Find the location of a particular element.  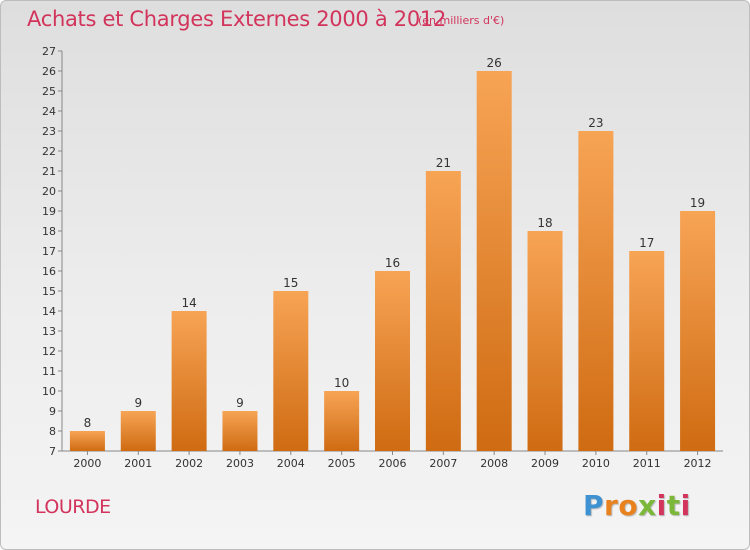

y-tick-label: 12 is located at coordinates (49, 351).